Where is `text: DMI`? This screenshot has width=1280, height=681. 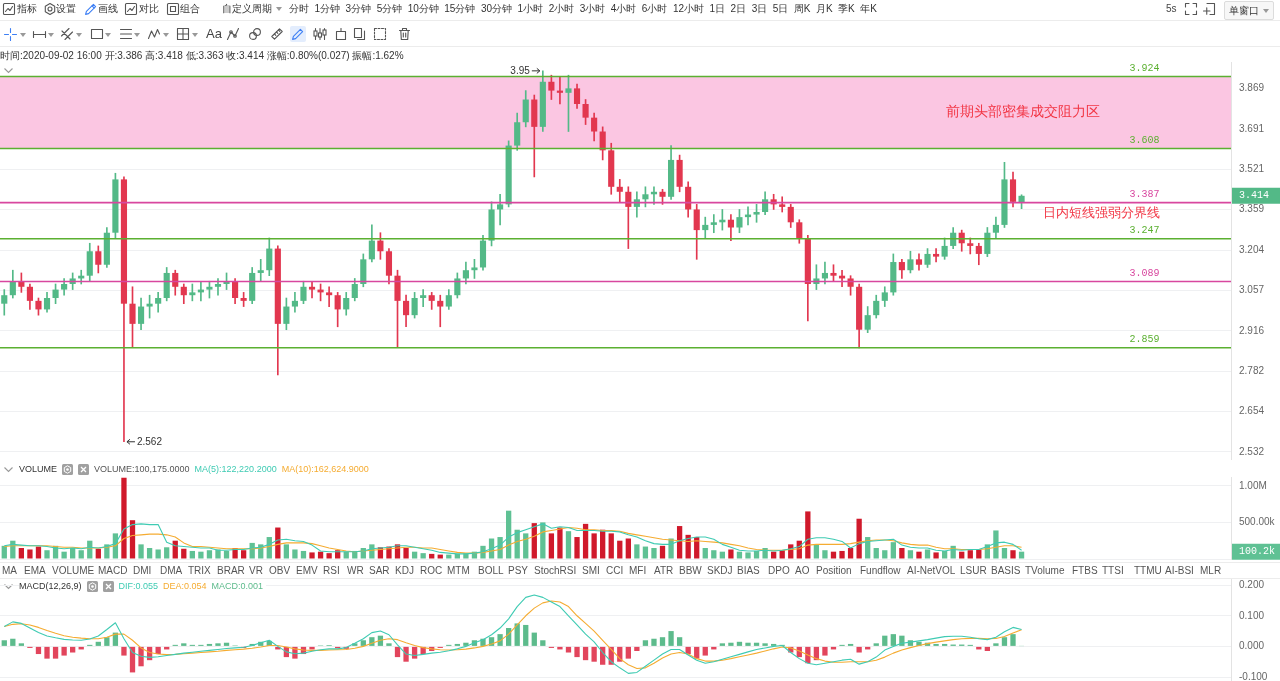 text: DMI is located at coordinates (142, 570).